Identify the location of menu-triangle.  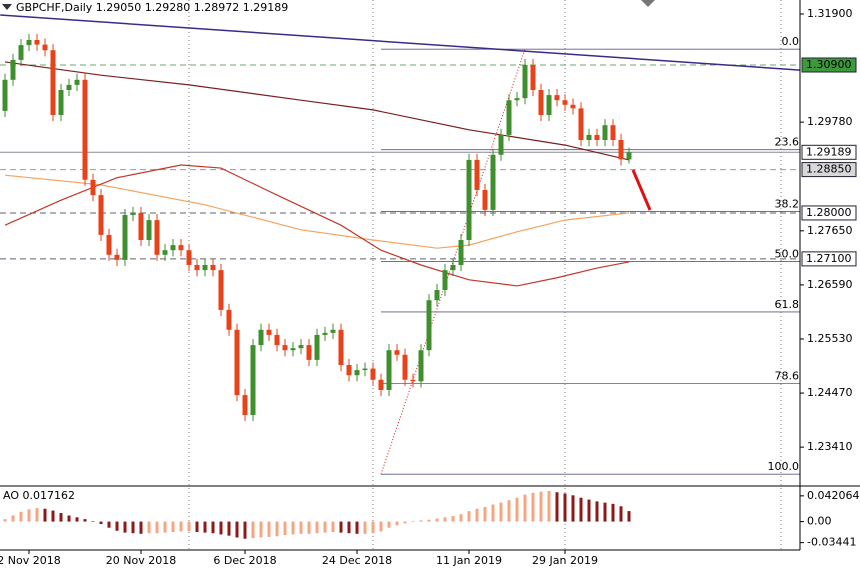
(7, 7).